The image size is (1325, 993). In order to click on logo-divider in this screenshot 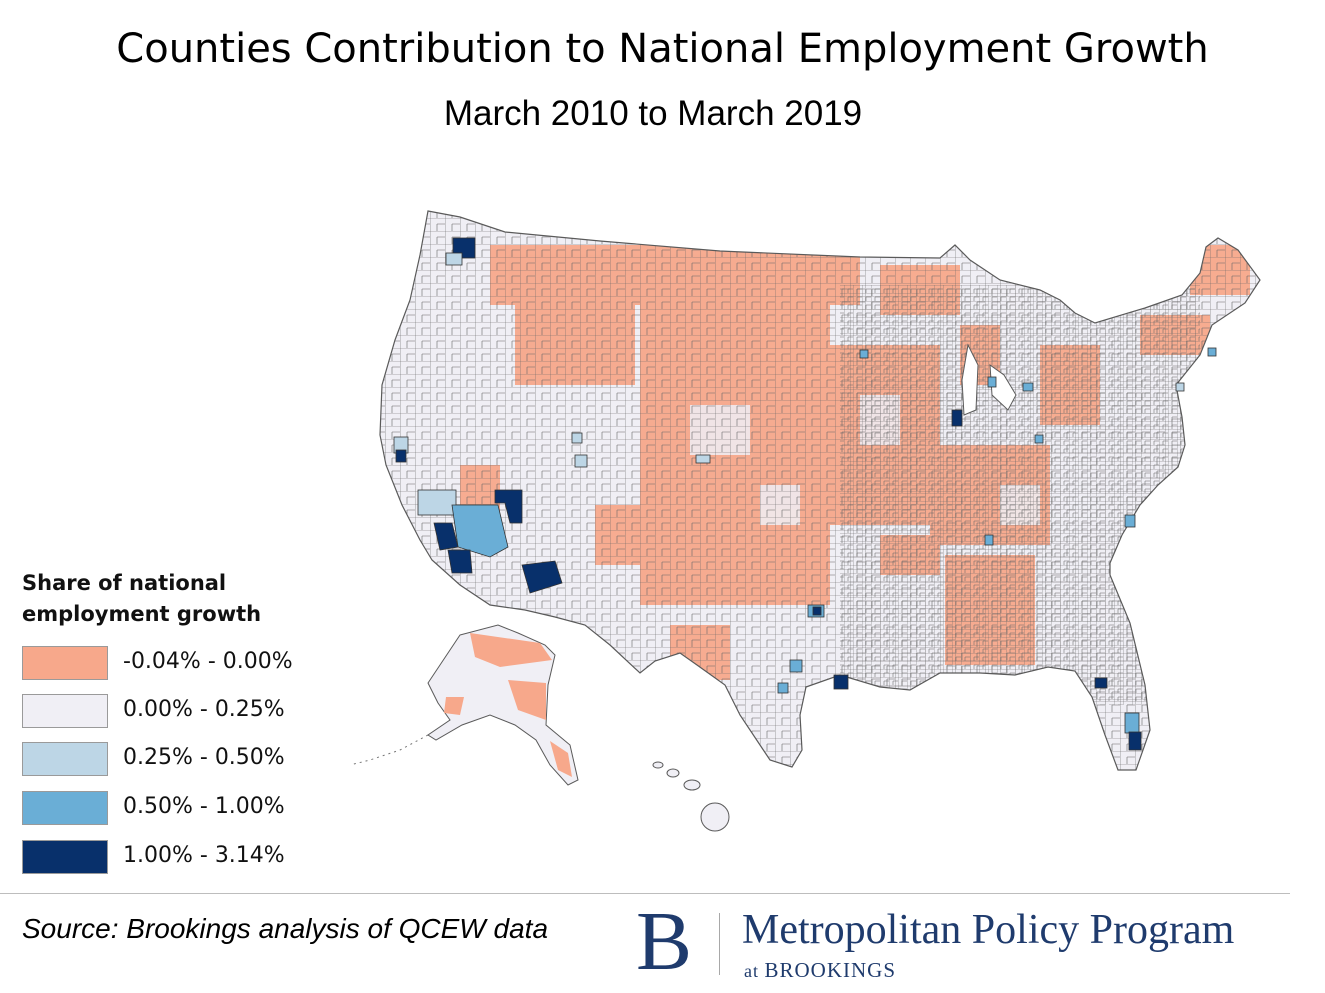, I will do `click(719, 944)`.